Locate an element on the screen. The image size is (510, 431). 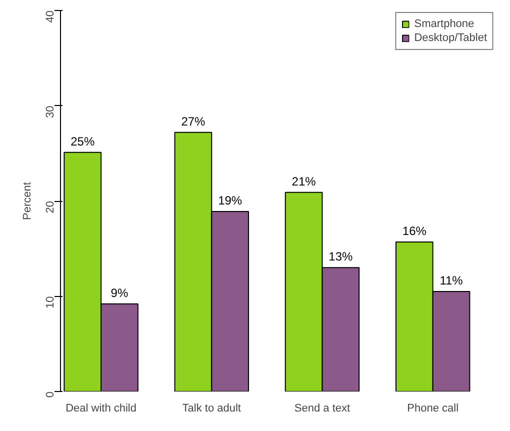
data-label: 27% is located at coordinates (193, 121).